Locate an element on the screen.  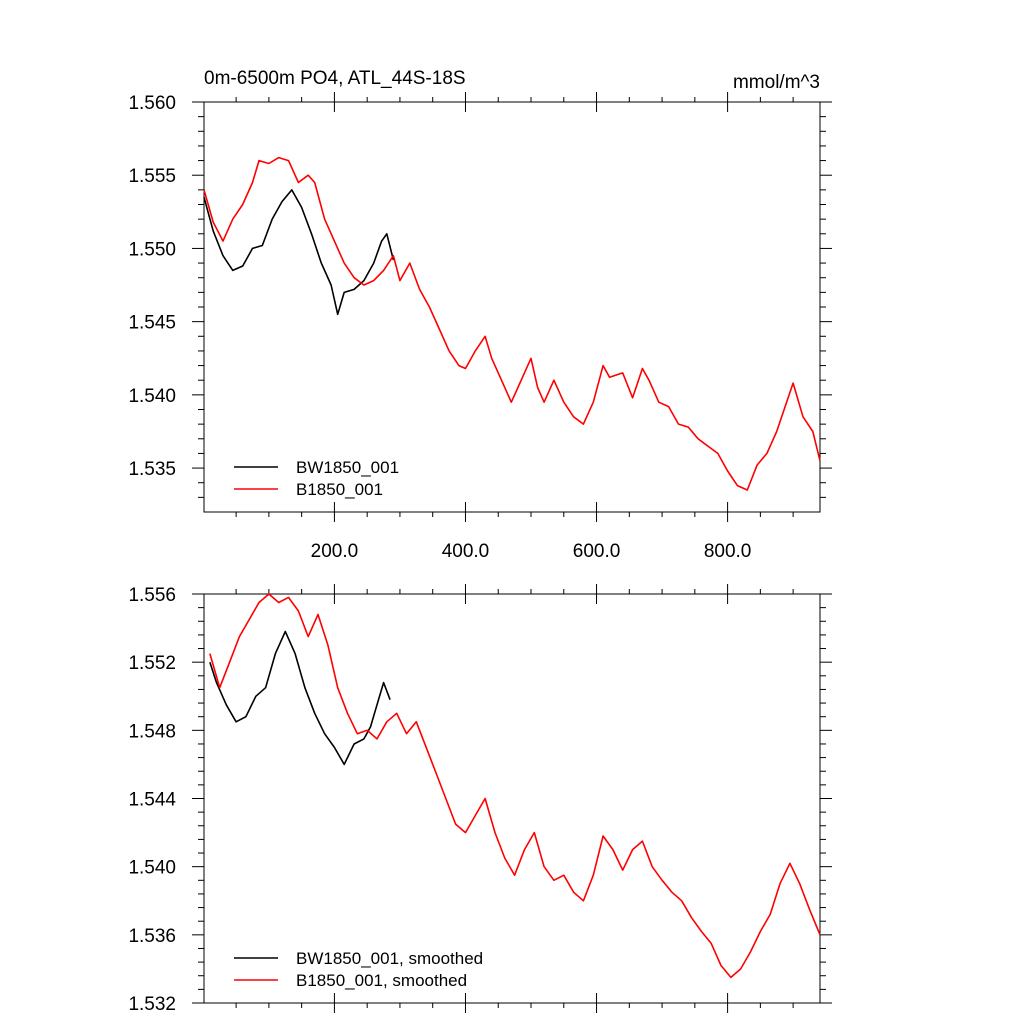
x-tick-label: 600.0 is located at coordinates (597, 551).